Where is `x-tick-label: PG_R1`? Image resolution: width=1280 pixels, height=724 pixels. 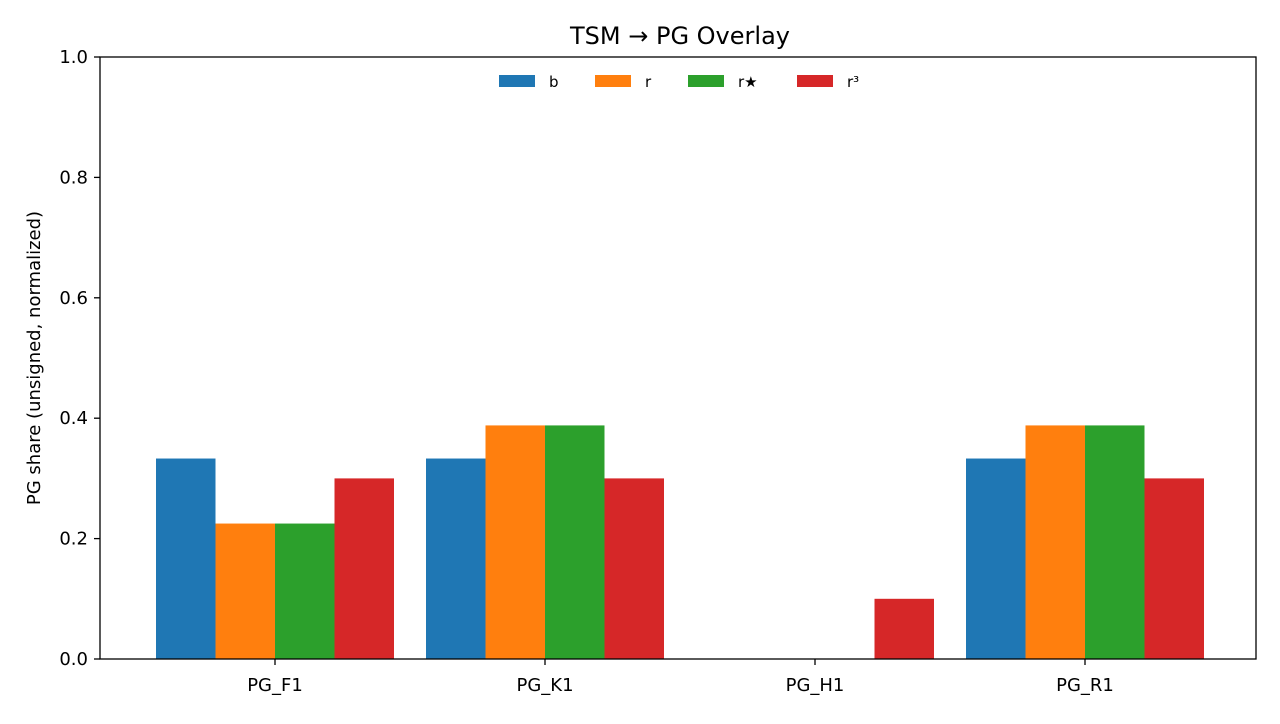 x-tick-label: PG_R1 is located at coordinates (1085, 685).